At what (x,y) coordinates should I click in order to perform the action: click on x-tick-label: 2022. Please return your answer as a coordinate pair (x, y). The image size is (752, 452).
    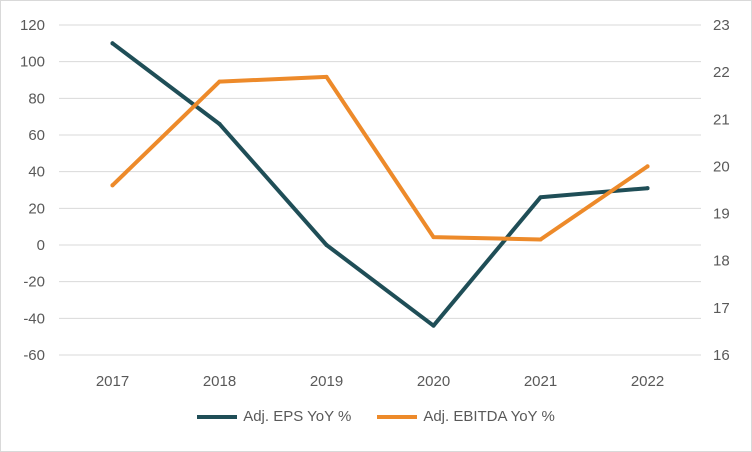
    Looking at the image, I should click on (647, 381).